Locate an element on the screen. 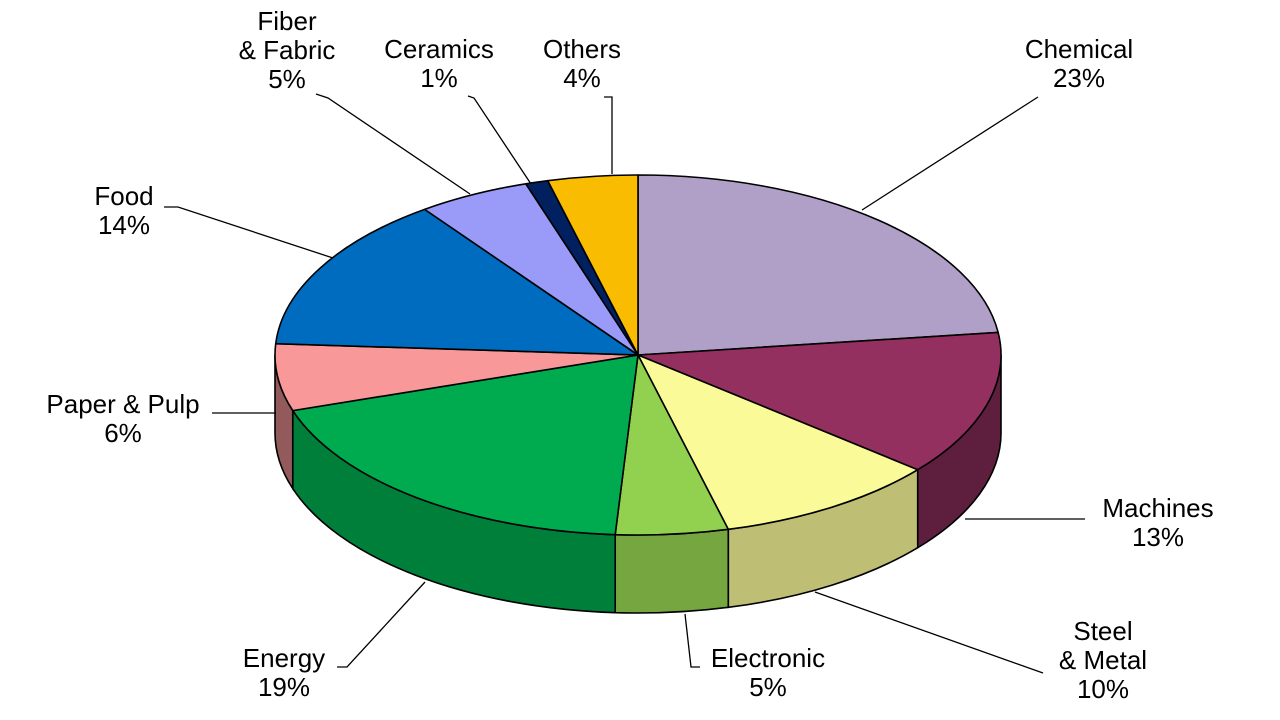 The image size is (1280, 720). leader-line-chemical is located at coordinates (950, 153).